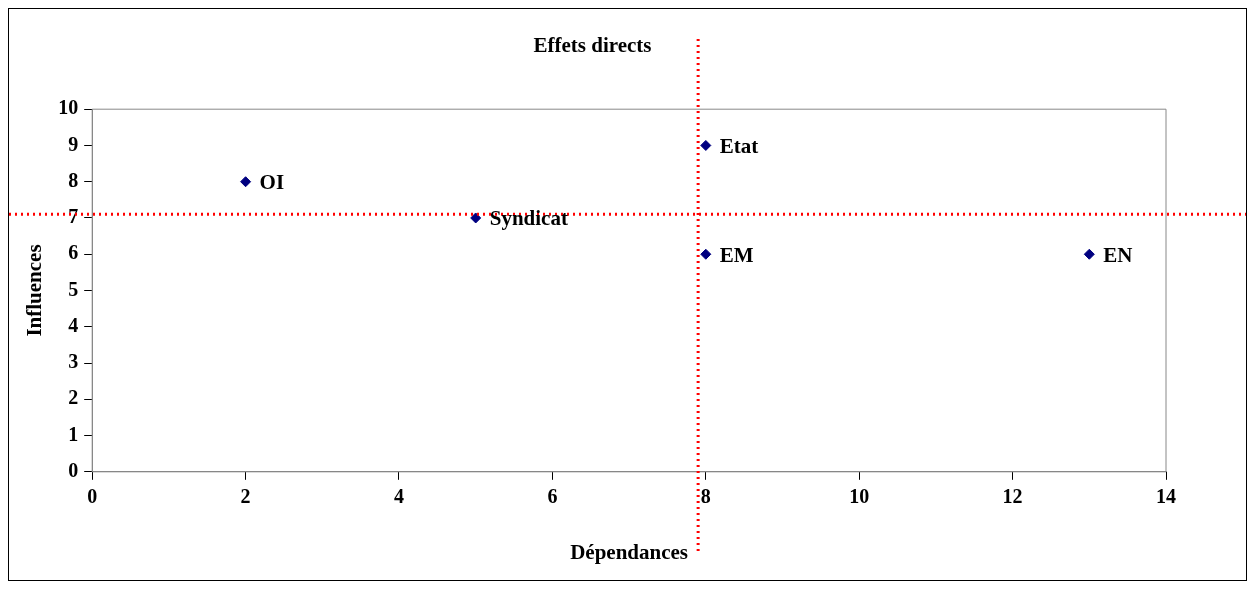  I want to click on y-tick-label: 6, so click(73, 252).